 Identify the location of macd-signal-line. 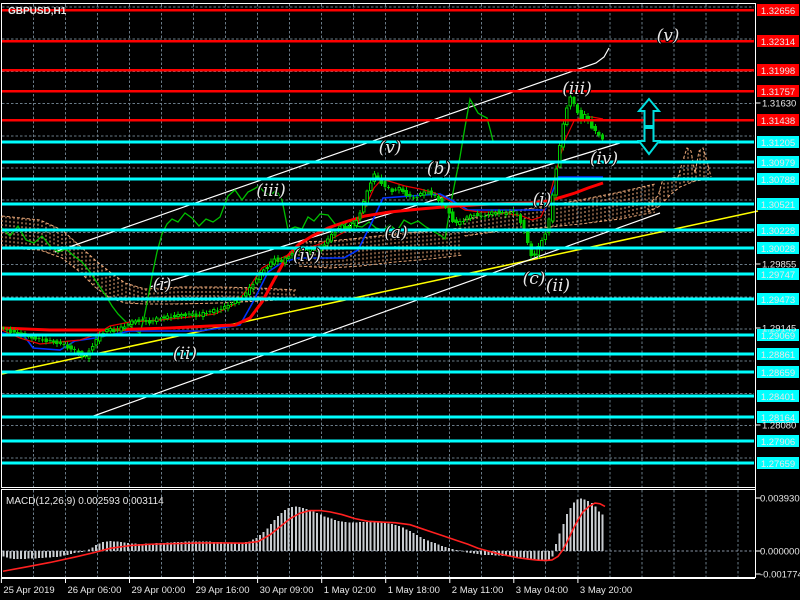
(304, 537).